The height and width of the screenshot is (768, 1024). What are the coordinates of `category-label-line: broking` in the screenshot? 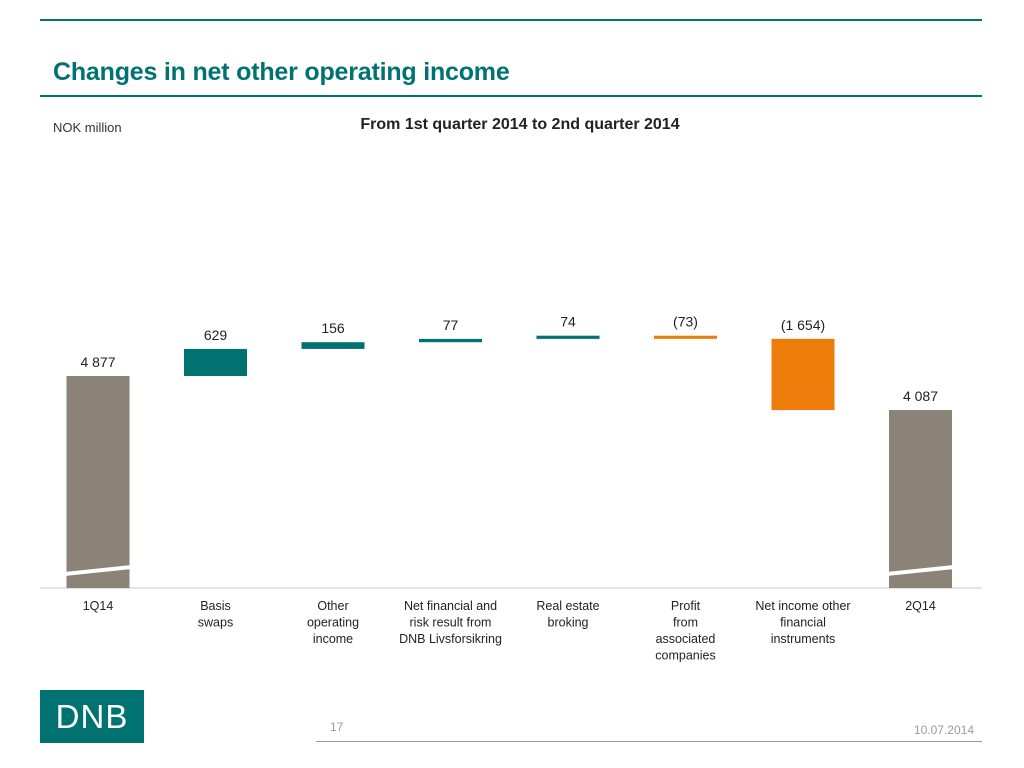 It's located at (568, 623).